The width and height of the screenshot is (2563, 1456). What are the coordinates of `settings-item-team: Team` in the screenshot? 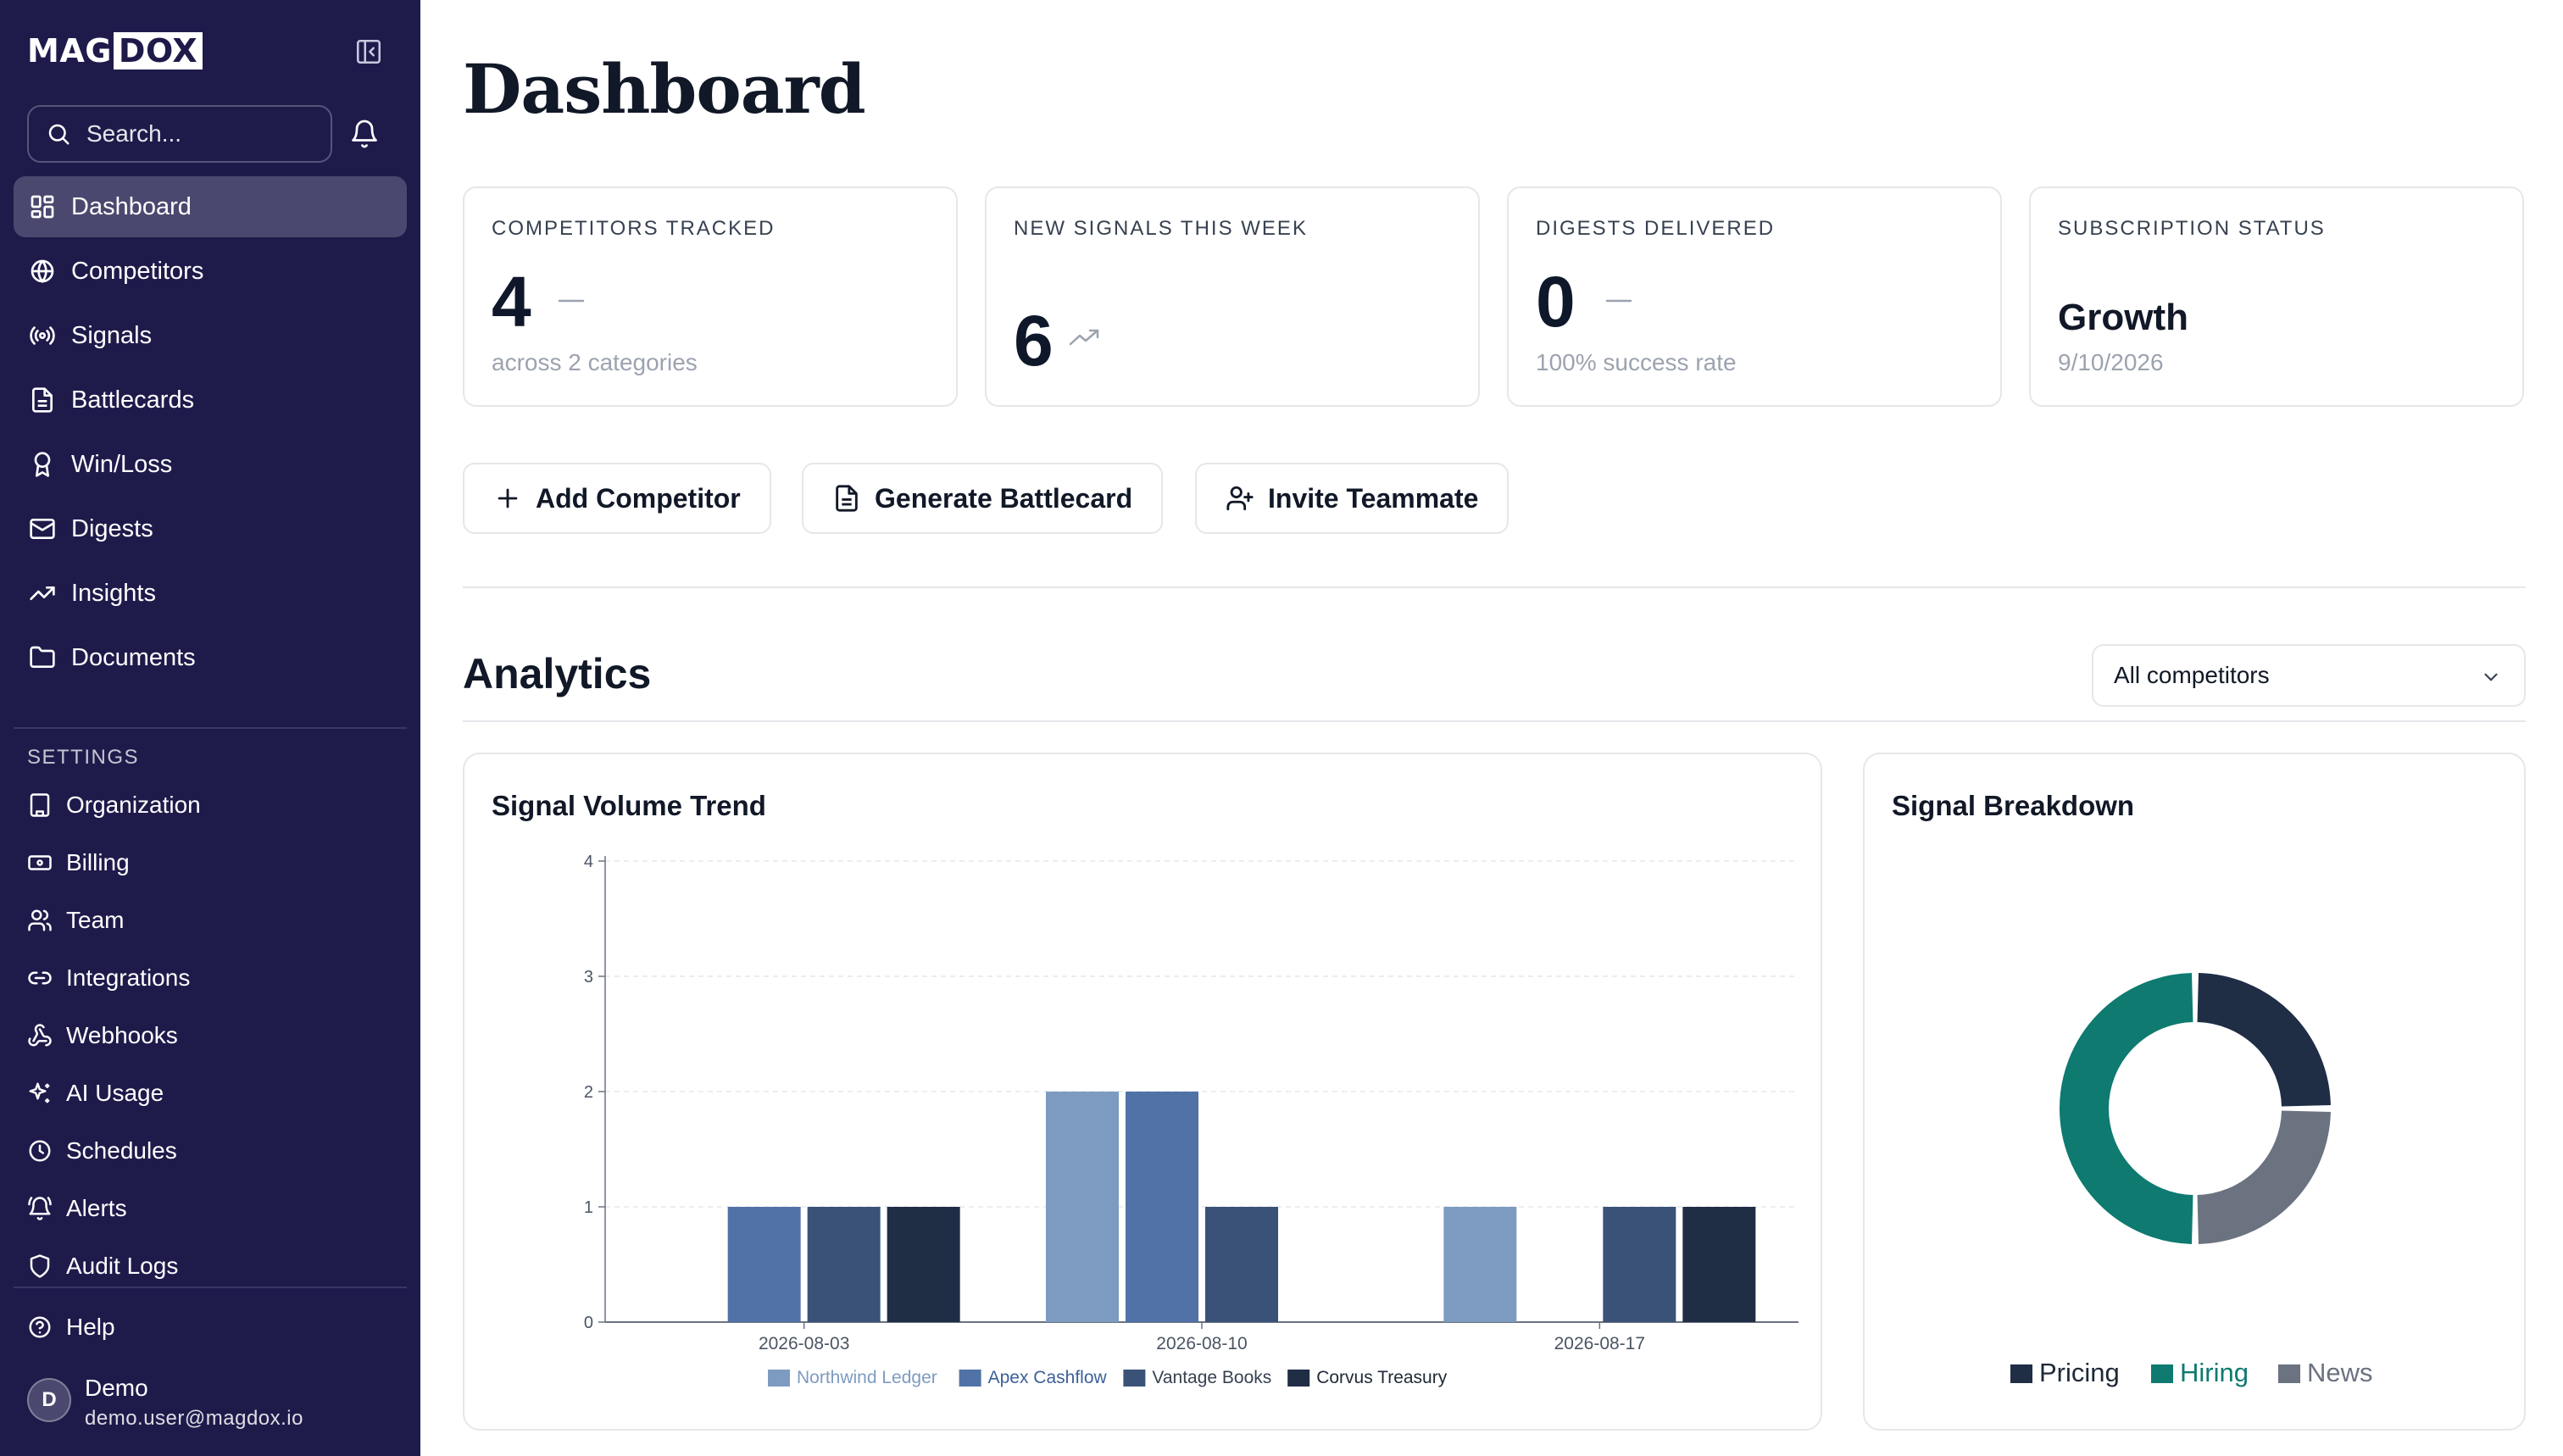 It's located at (75, 921).